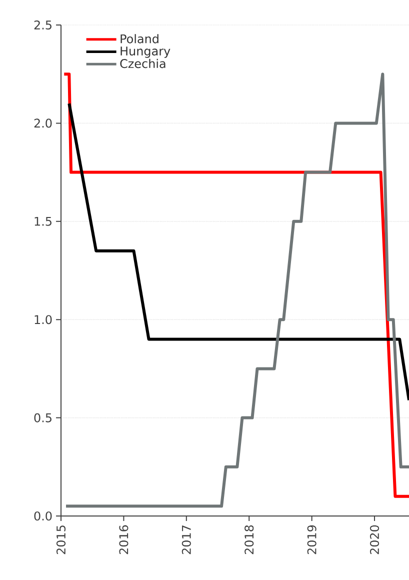 The width and height of the screenshot is (409, 580). I want to click on x-tick-label: 2018, so click(249, 539).